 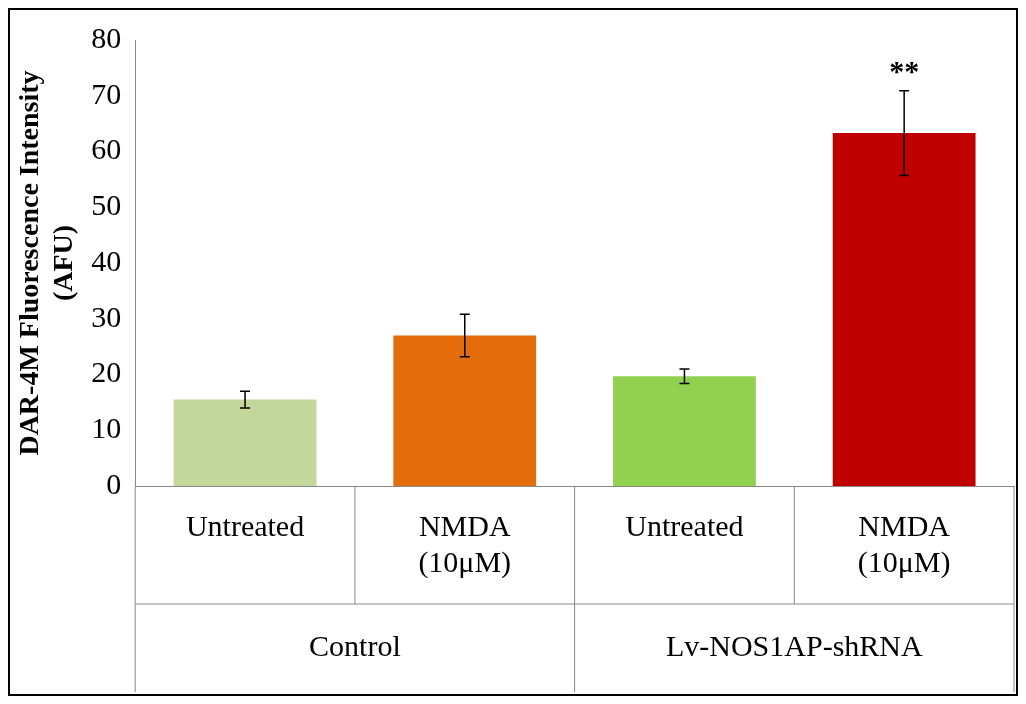 What do you see at coordinates (45, 263) in the screenshot?
I see `y-axis-title: DAR-4M Fluorescence Intensity (AFU)` at bounding box center [45, 263].